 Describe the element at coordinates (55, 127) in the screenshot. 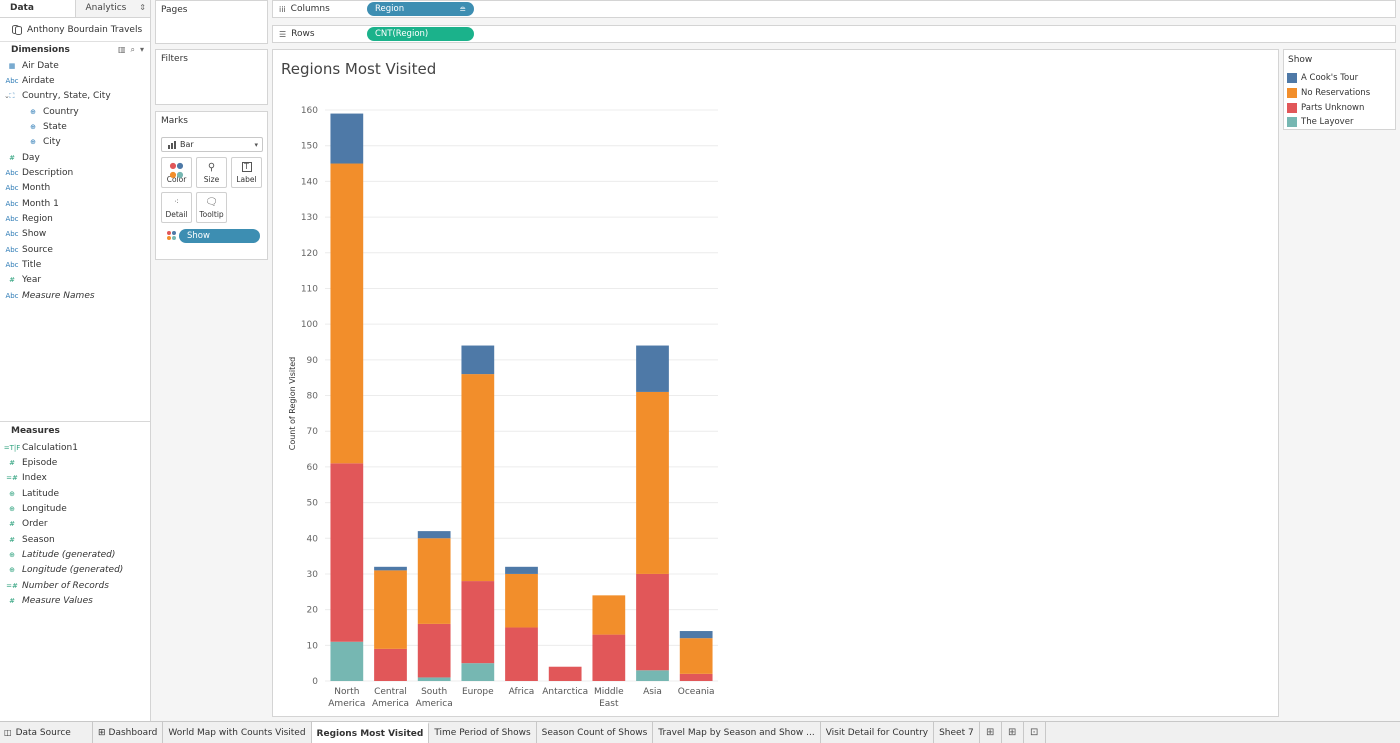

I see `field-label: State` at that location.